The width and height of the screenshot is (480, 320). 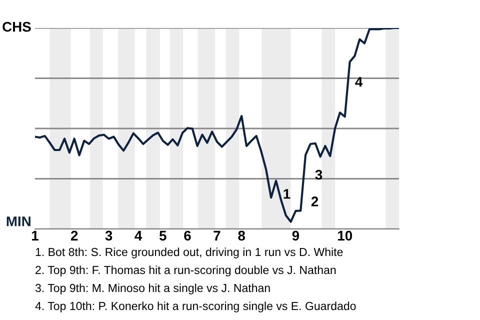 I want to click on text: 1. Bot 8th: S. Rice grounded out, driving in 1 run vs D. White, so click(x=189, y=253).